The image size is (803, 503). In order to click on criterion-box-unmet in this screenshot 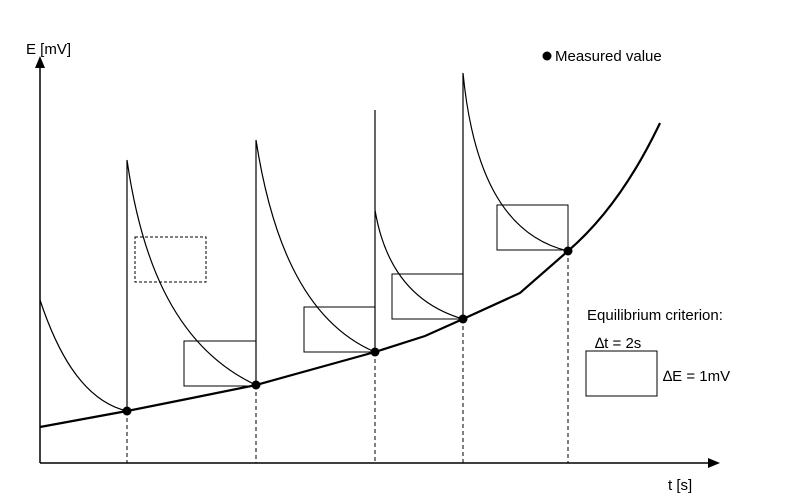, I will do `click(170, 259)`.